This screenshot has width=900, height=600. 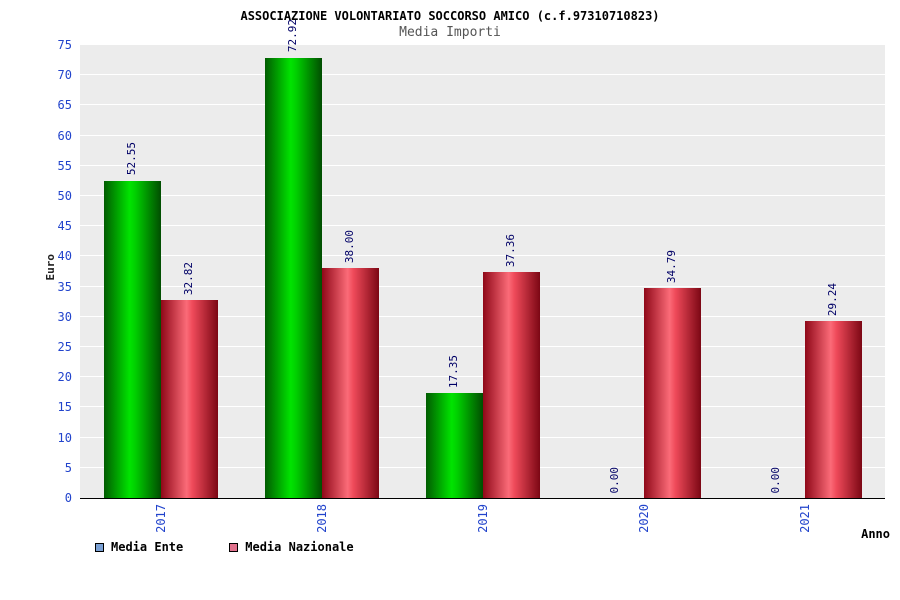 I want to click on x-axis-label: Anno, so click(x=875, y=534).